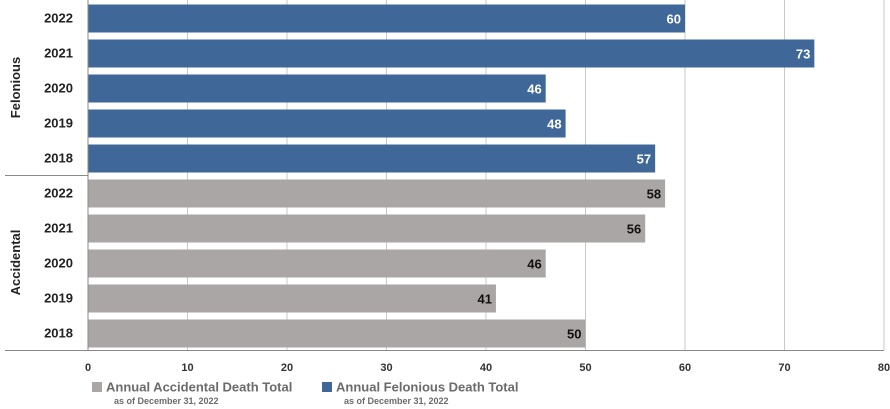 The width and height of the screenshot is (890, 409). Describe the element at coordinates (97, 386) in the screenshot. I see `legend-swatch-accidental` at that location.